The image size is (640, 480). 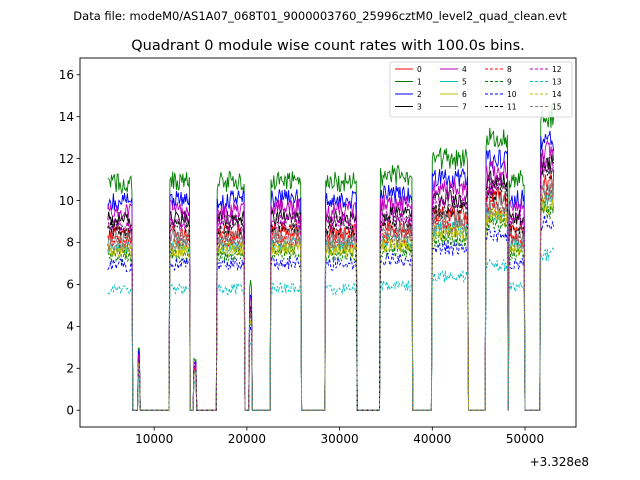 I want to click on legend-label-2: 2, so click(x=419, y=94).